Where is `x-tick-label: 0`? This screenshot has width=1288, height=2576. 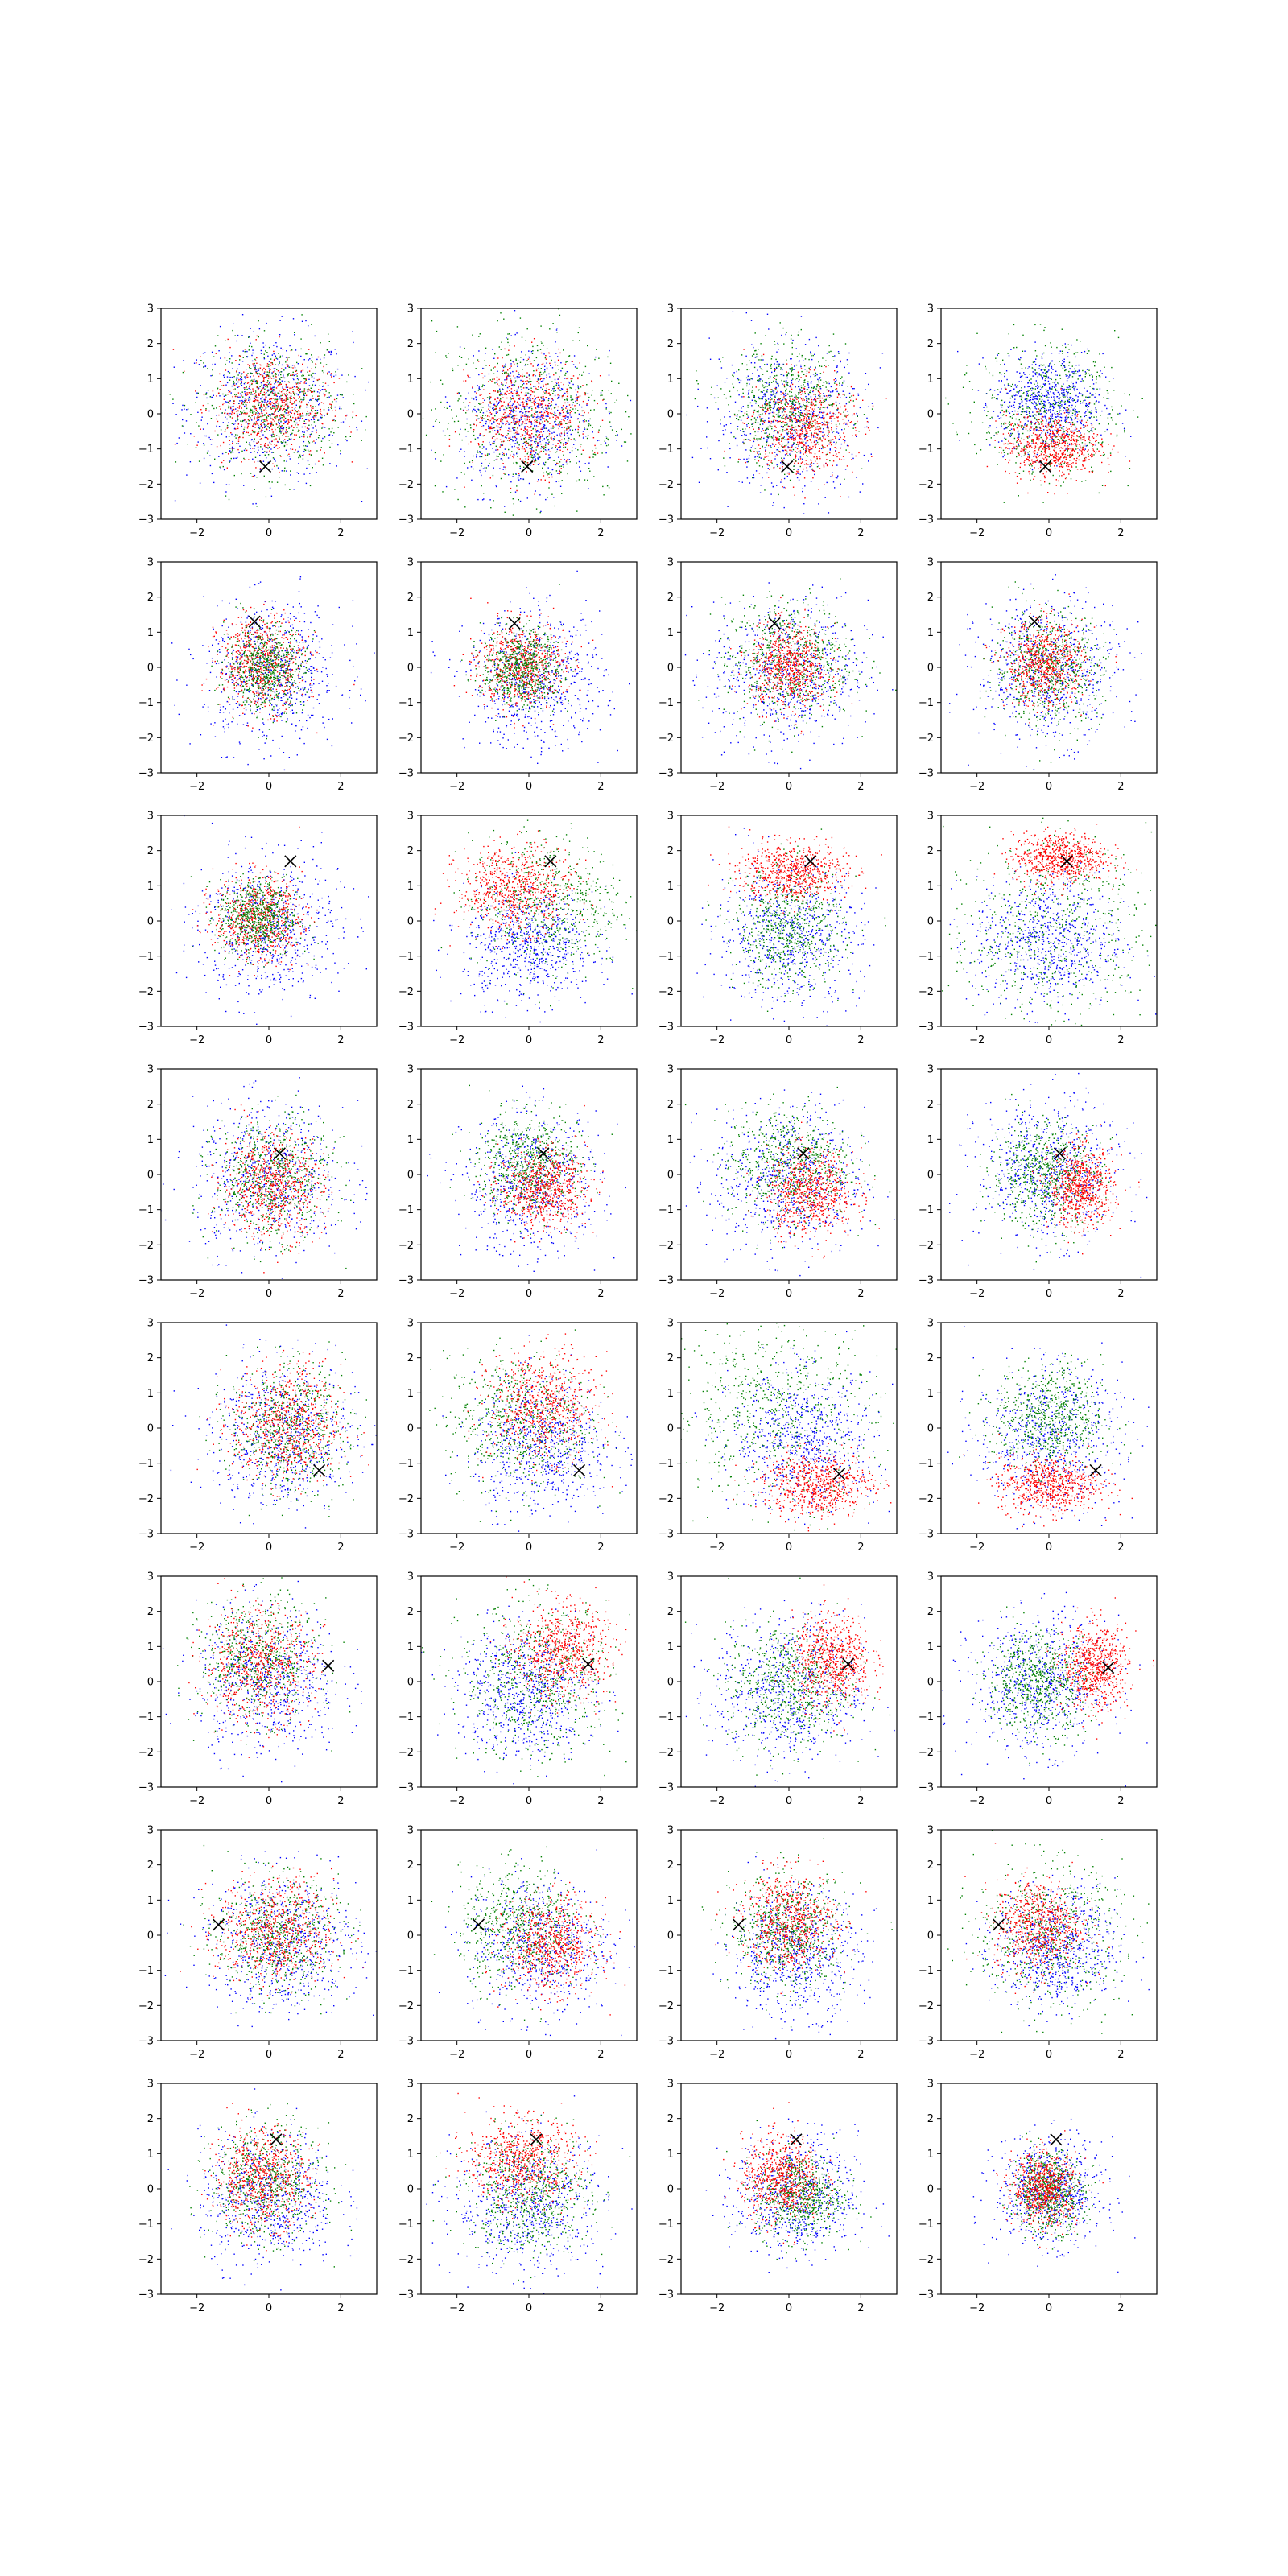 x-tick-label: 0 is located at coordinates (529, 533).